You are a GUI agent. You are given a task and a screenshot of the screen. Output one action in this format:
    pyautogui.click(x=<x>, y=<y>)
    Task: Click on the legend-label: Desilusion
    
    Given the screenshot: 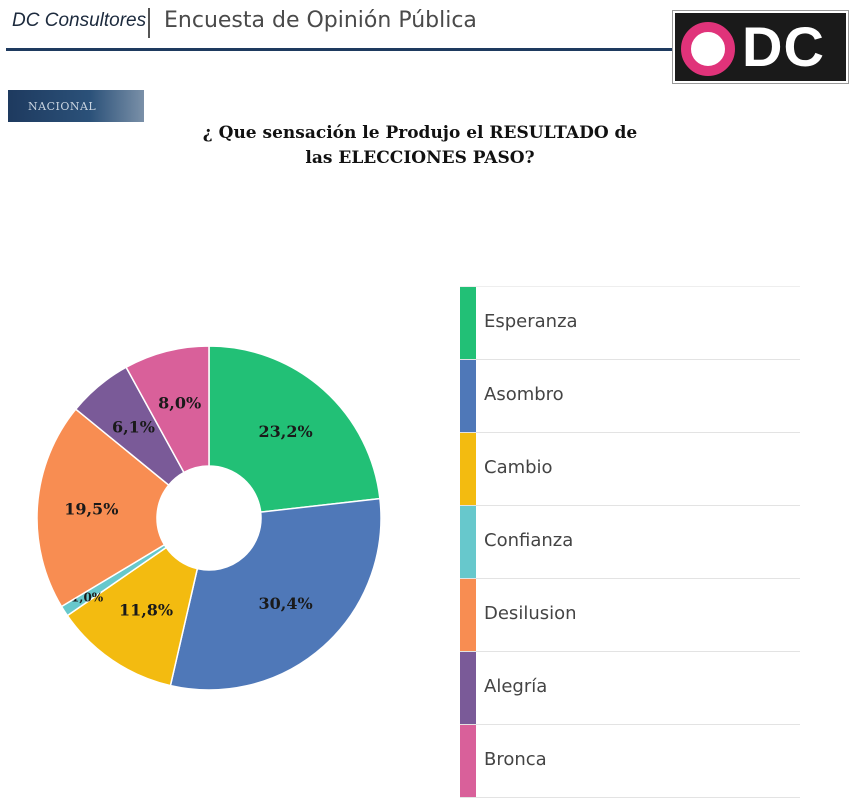 What is the action you would take?
    pyautogui.click(x=530, y=613)
    